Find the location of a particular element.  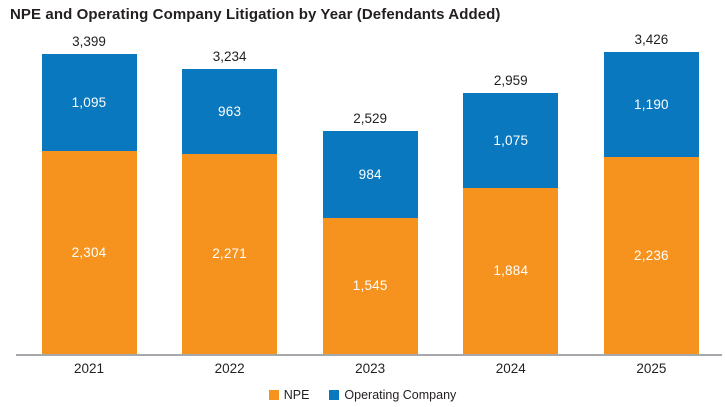

segment-value-label: 1,190 is located at coordinates (651, 104).